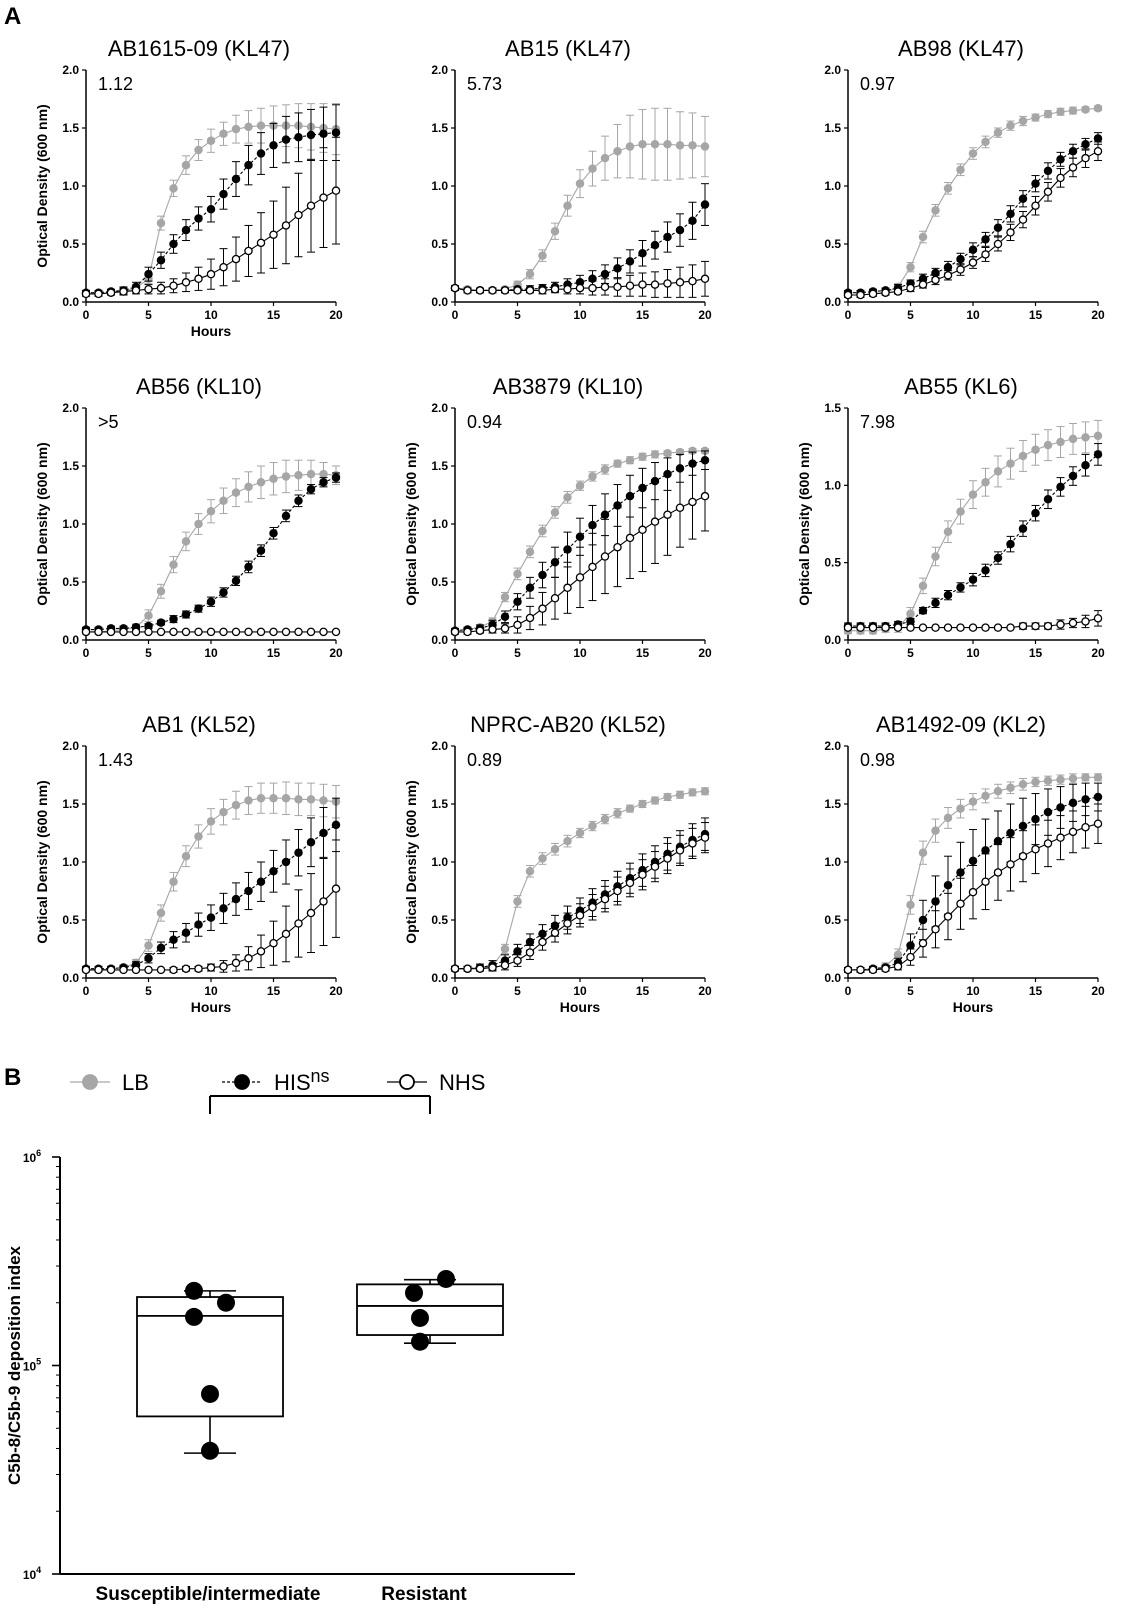 Image resolution: width=1134 pixels, height=1608 pixels. What do you see at coordinates (70, 186) in the screenshot?
I see `y-tick-label: 1.0` at bounding box center [70, 186].